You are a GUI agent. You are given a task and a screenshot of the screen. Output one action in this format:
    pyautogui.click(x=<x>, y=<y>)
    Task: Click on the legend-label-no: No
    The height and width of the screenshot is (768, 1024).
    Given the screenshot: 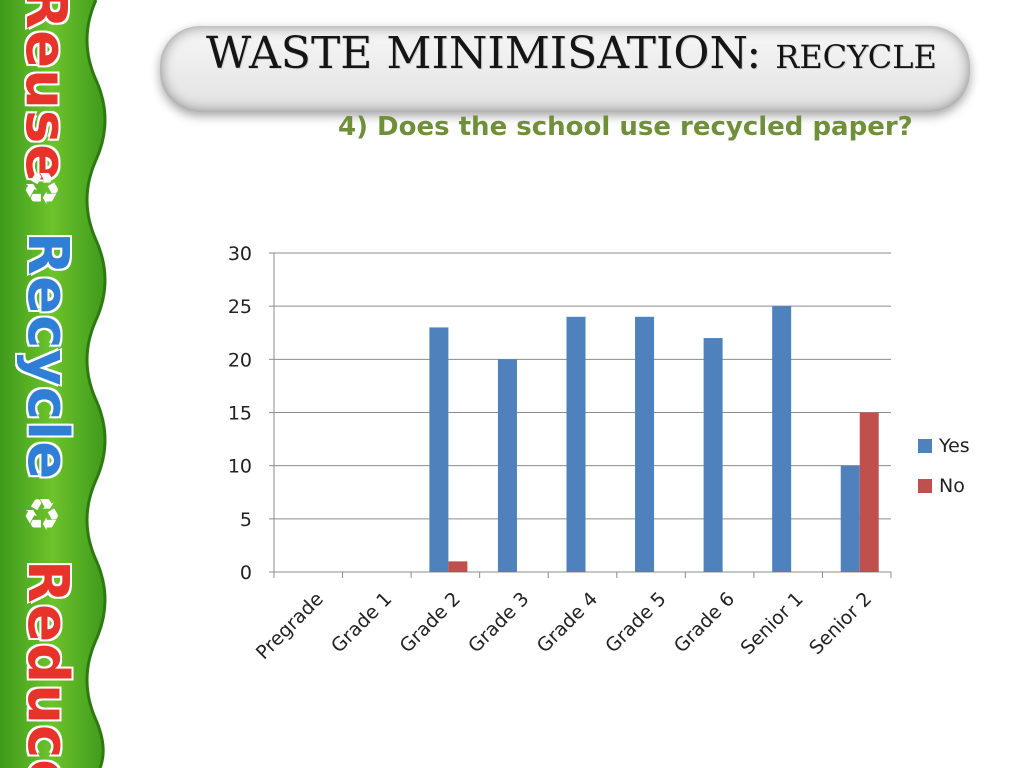 What is the action you would take?
    pyautogui.click(x=952, y=486)
    